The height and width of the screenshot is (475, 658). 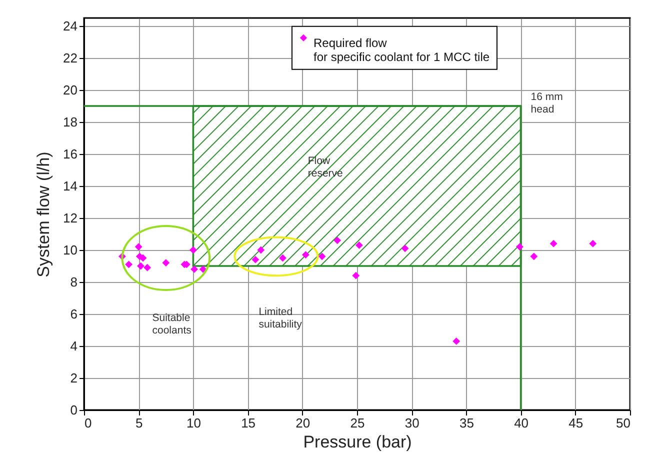 What do you see at coordinates (74, 346) in the screenshot?
I see `y-tick-label: 4` at bounding box center [74, 346].